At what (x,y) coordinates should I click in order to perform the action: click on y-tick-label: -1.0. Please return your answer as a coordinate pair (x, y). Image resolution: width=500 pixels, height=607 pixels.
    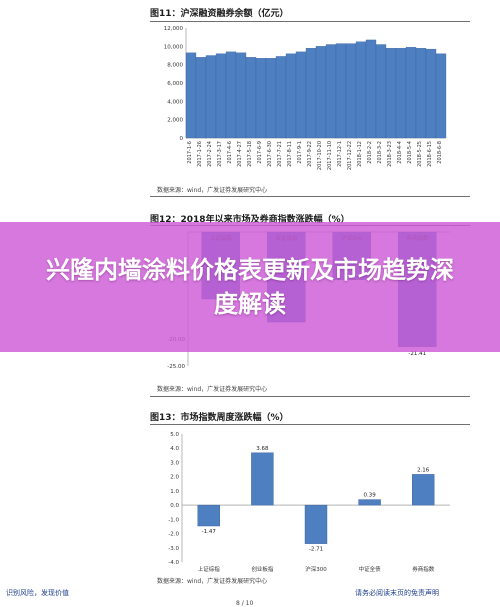
    Looking at the image, I should click on (173, 520).